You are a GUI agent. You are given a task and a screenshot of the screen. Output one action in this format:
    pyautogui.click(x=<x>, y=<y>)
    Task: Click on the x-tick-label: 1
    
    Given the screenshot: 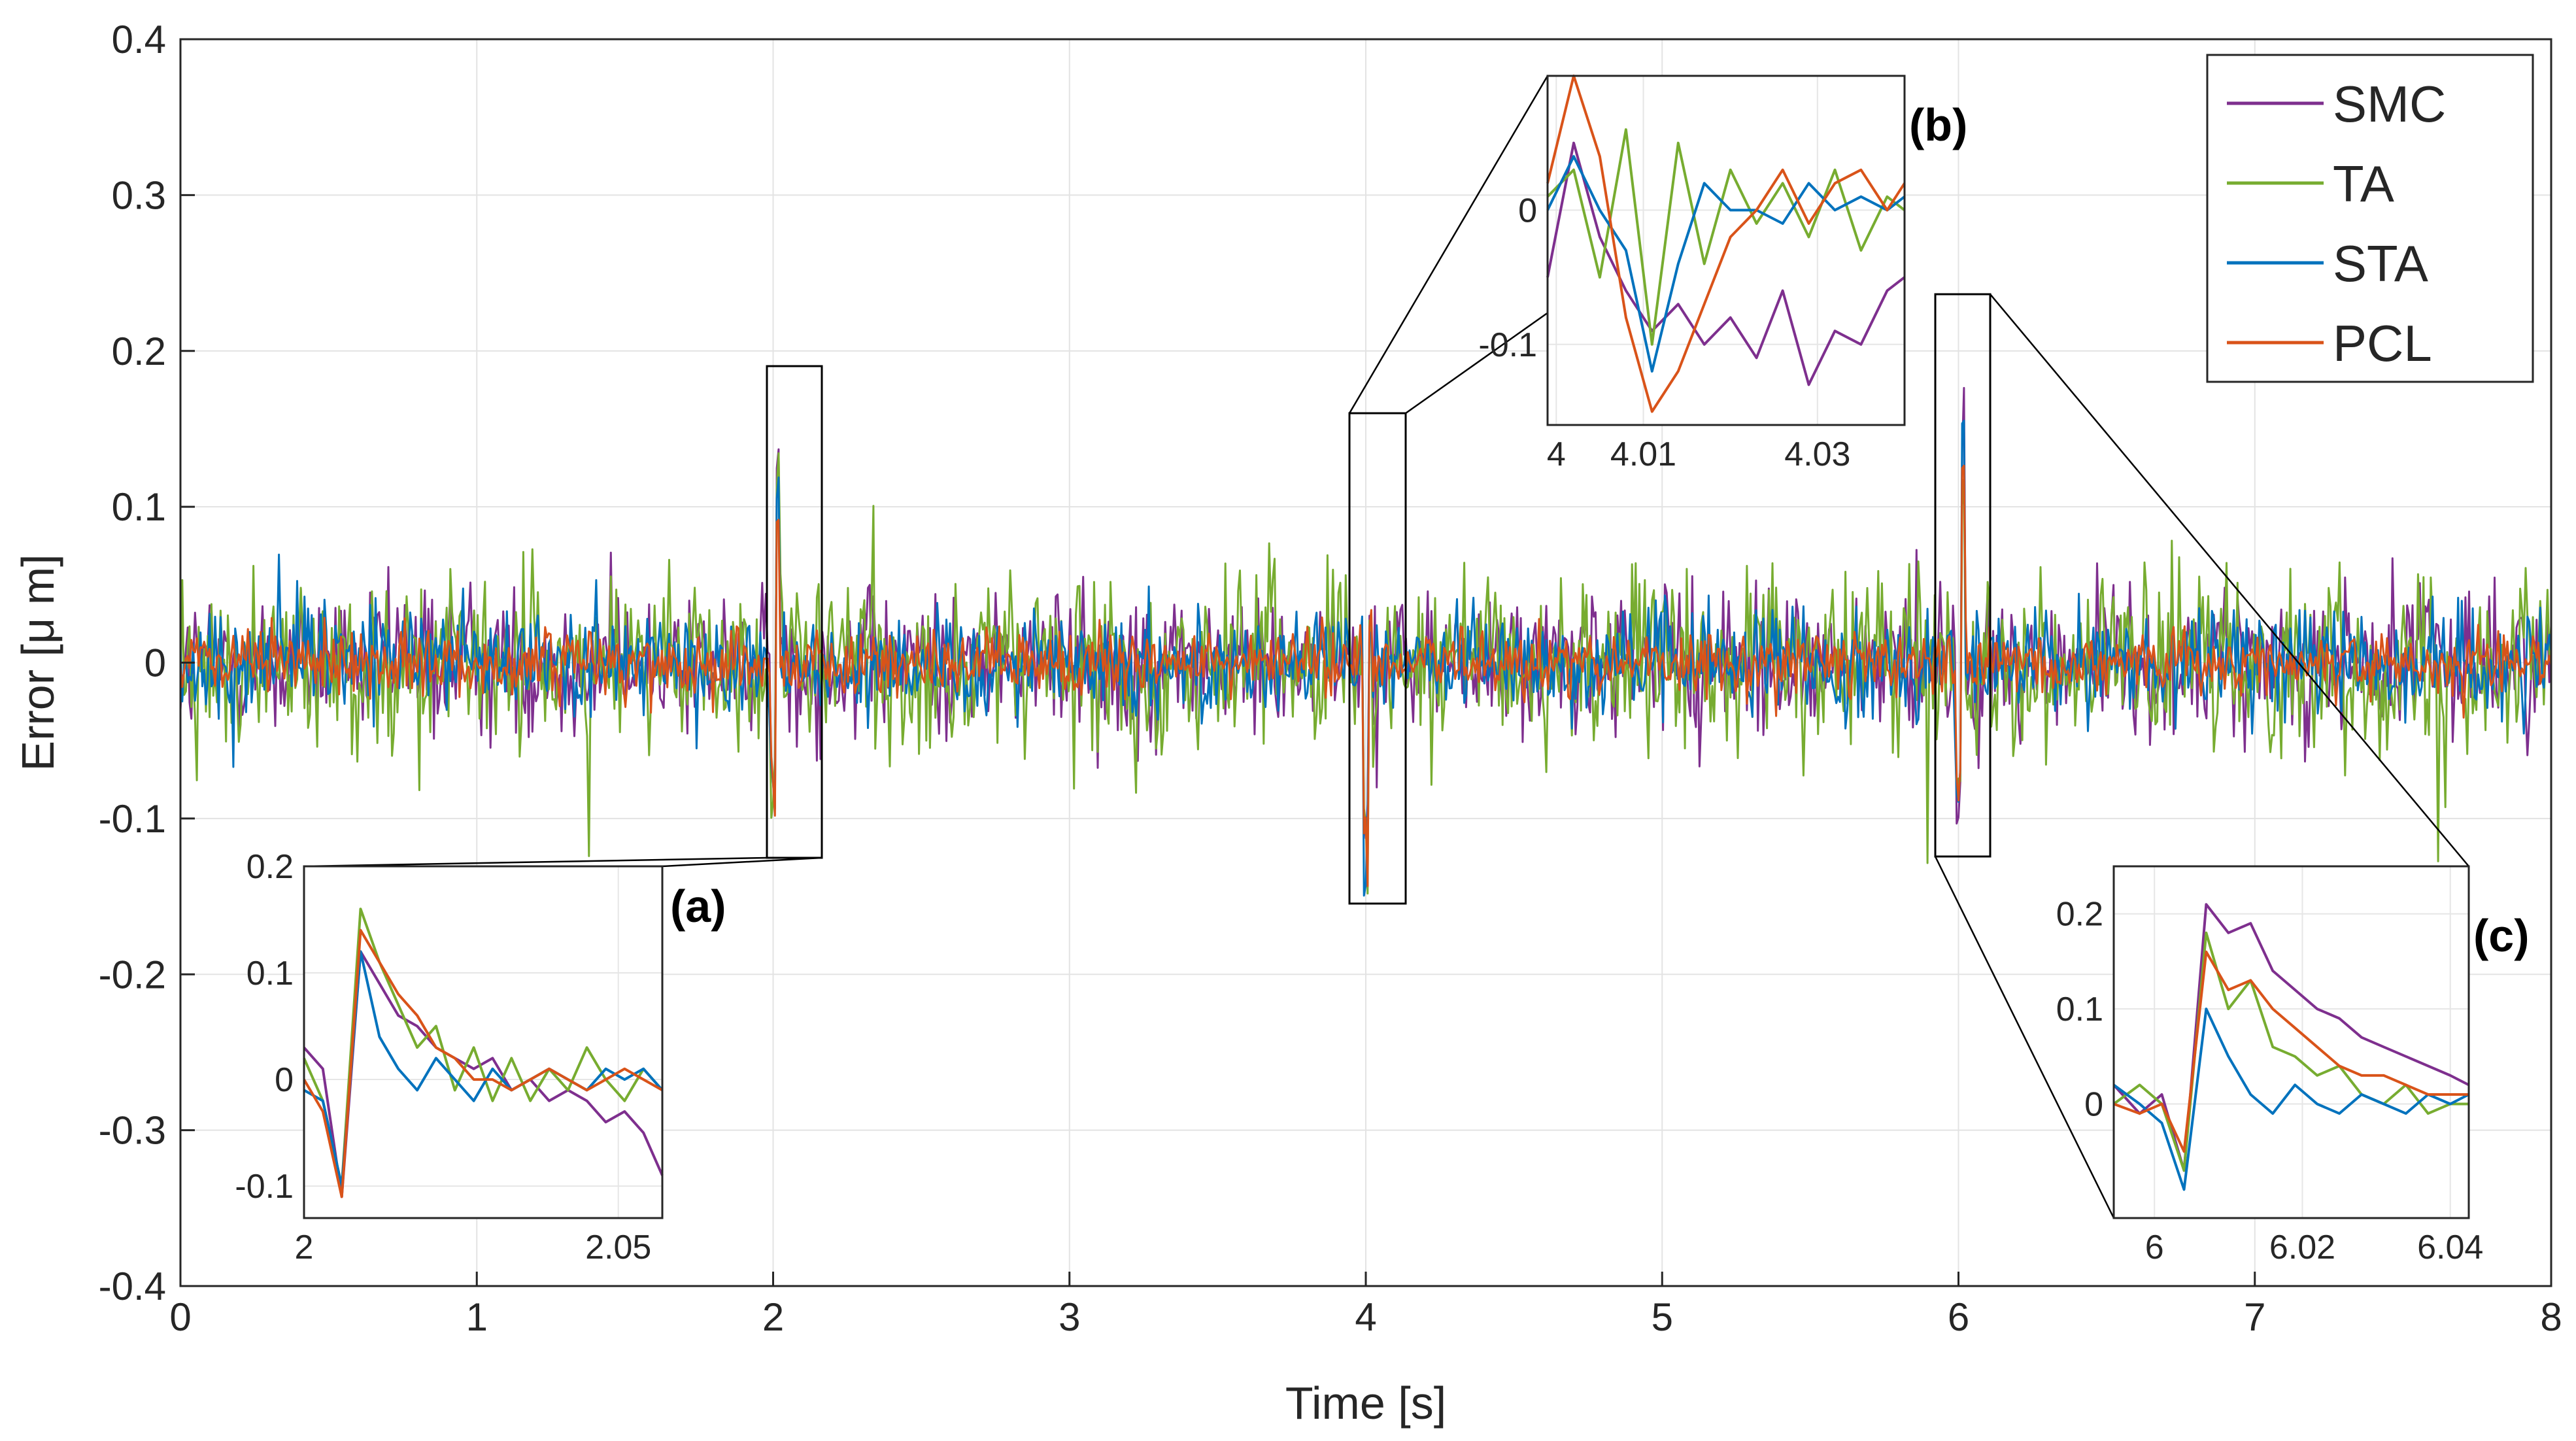 What is the action you would take?
    pyautogui.click(x=477, y=1317)
    